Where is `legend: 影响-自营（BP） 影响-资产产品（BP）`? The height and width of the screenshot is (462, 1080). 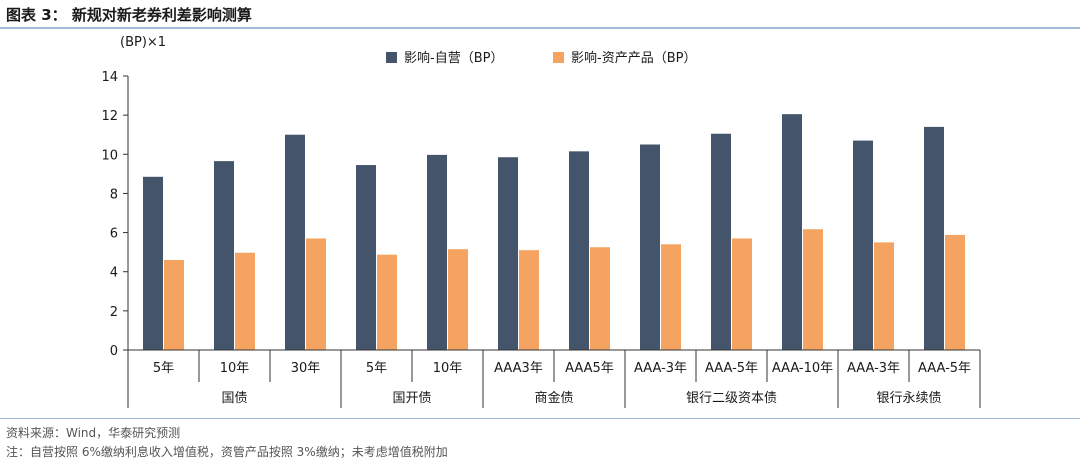 legend: 影响-自营（BP） 影响-资产产品（BP） is located at coordinates (541, 58).